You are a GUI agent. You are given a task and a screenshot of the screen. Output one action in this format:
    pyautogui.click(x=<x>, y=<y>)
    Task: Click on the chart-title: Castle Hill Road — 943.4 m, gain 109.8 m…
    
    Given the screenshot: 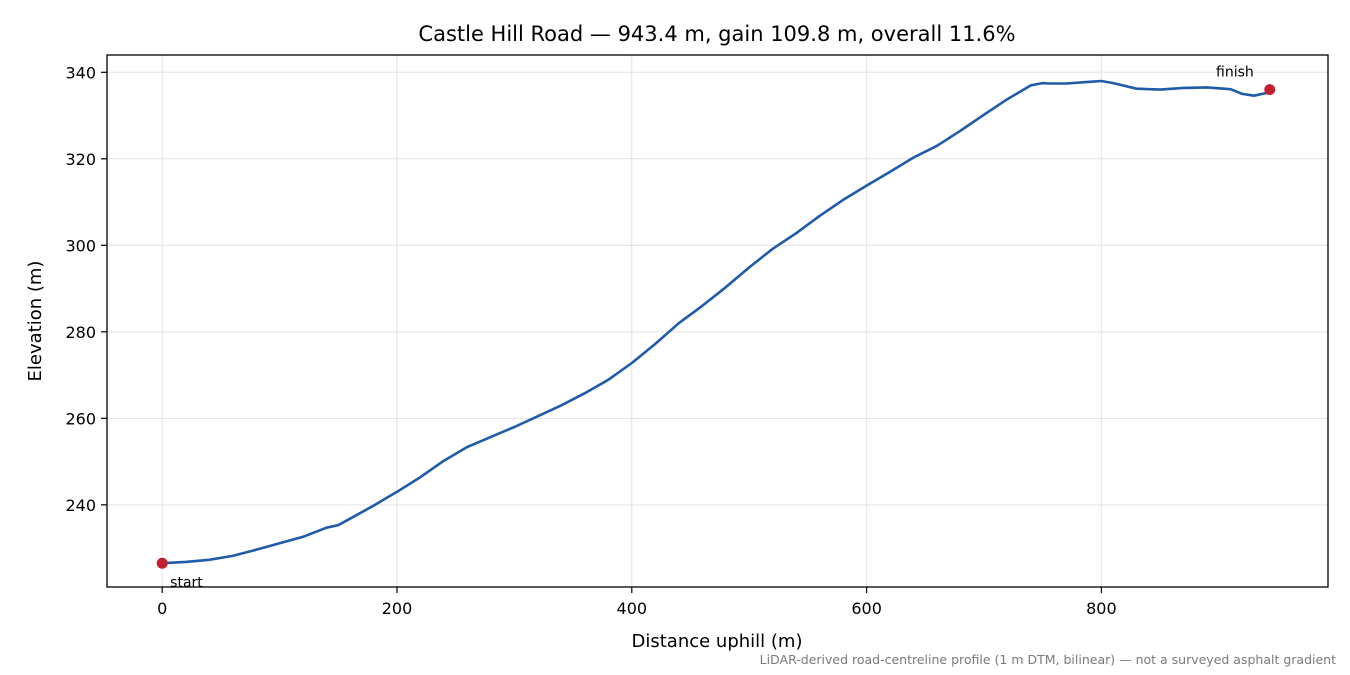 What is the action you would take?
    pyautogui.click(x=716, y=34)
    